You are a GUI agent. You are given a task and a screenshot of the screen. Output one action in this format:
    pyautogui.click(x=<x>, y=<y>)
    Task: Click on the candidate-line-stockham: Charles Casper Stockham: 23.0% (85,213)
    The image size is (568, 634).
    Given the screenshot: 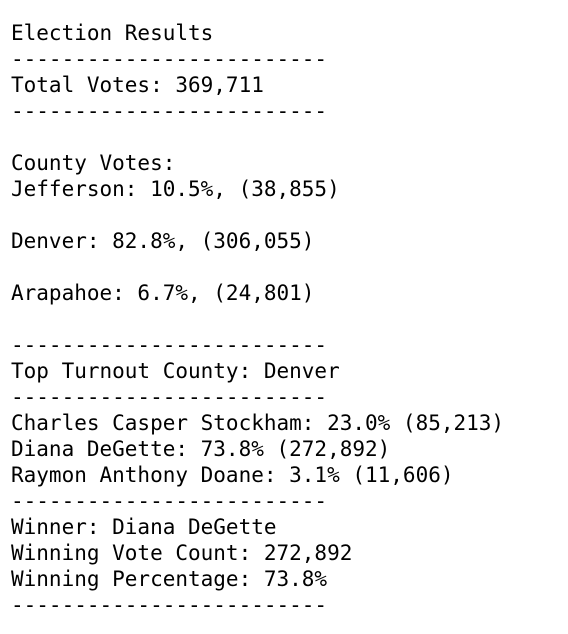 What is the action you would take?
    pyautogui.click(x=258, y=423)
    